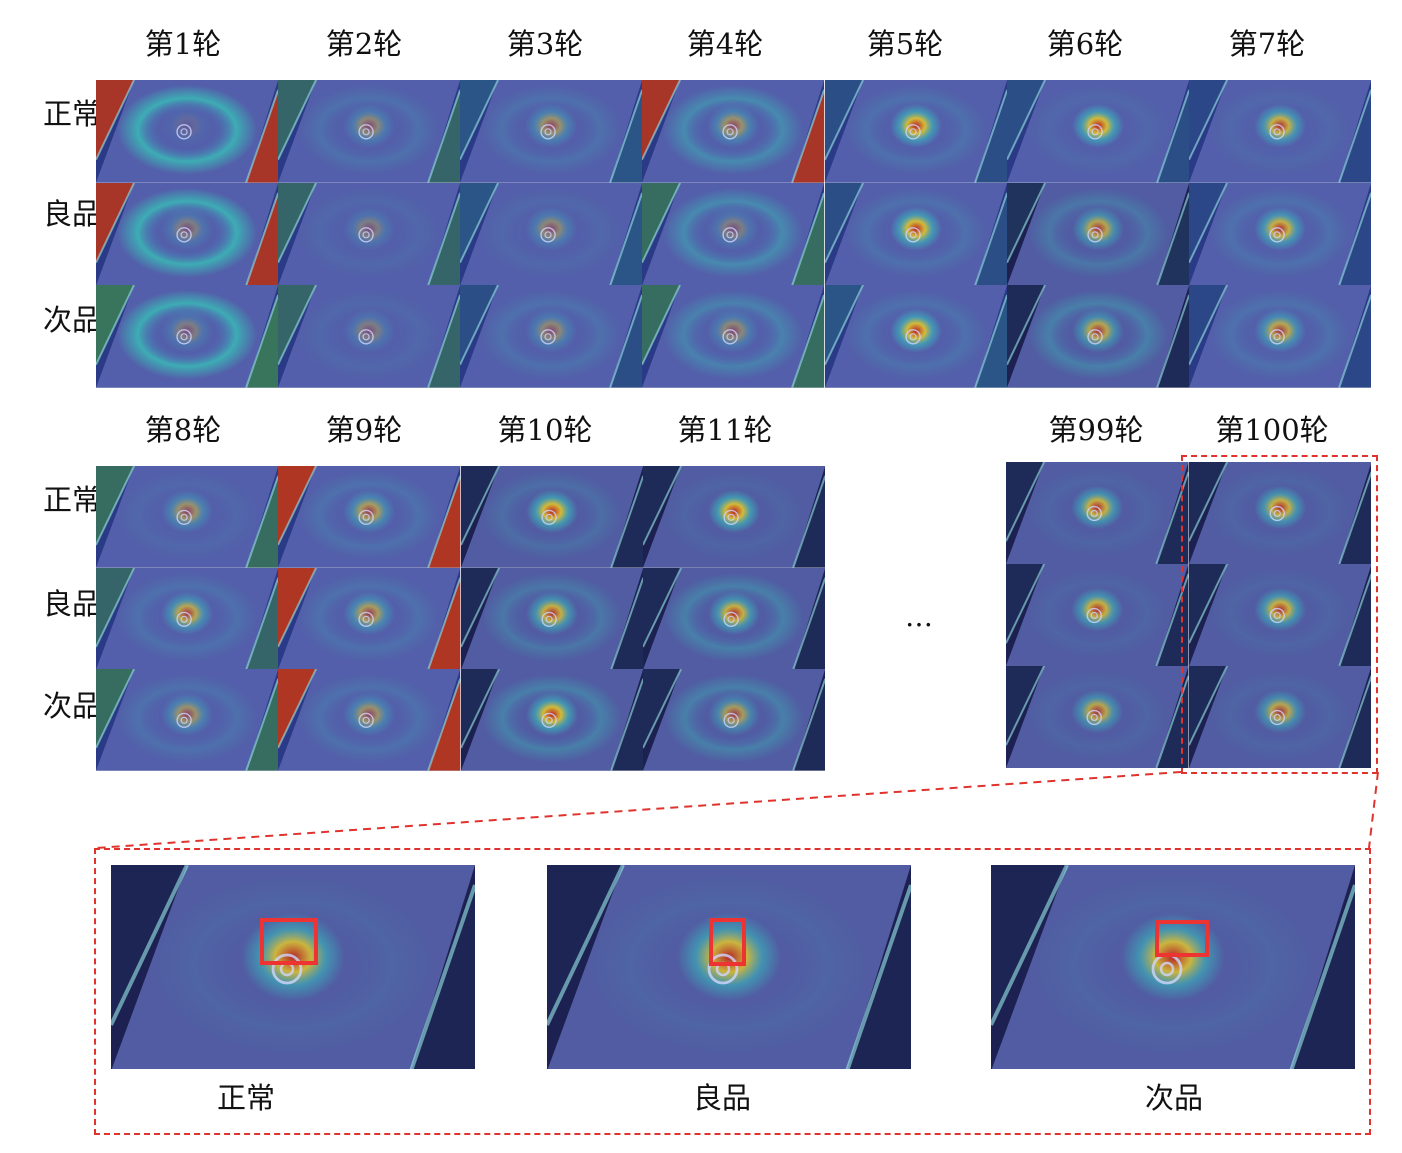  What do you see at coordinates (551, 517) in the screenshot?
I see `heatmap-cell-r10-normal` at bounding box center [551, 517].